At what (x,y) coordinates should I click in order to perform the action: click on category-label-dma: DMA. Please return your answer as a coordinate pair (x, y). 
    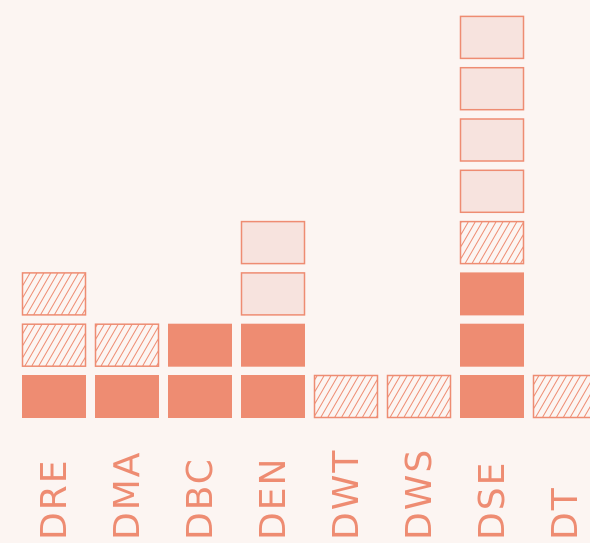
    Looking at the image, I should click on (127, 495).